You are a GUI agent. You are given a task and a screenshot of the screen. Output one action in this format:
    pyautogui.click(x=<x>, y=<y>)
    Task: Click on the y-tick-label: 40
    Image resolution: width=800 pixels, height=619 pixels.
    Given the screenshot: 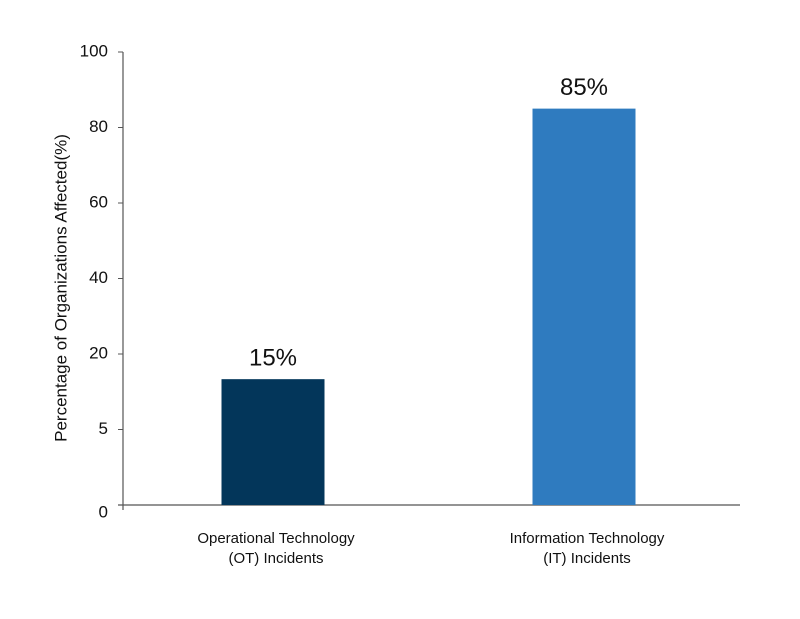 What is the action you would take?
    pyautogui.click(x=98, y=277)
    